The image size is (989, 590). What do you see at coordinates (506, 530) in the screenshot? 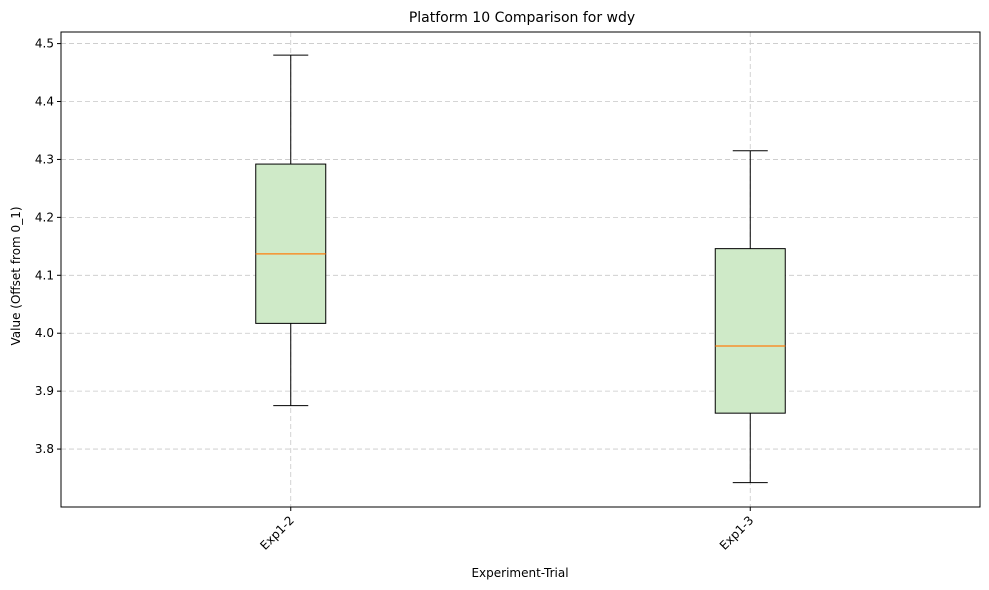
I see `x-axis-ticks: Exp1-2 Exp1-3` at bounding box center [506, 530].